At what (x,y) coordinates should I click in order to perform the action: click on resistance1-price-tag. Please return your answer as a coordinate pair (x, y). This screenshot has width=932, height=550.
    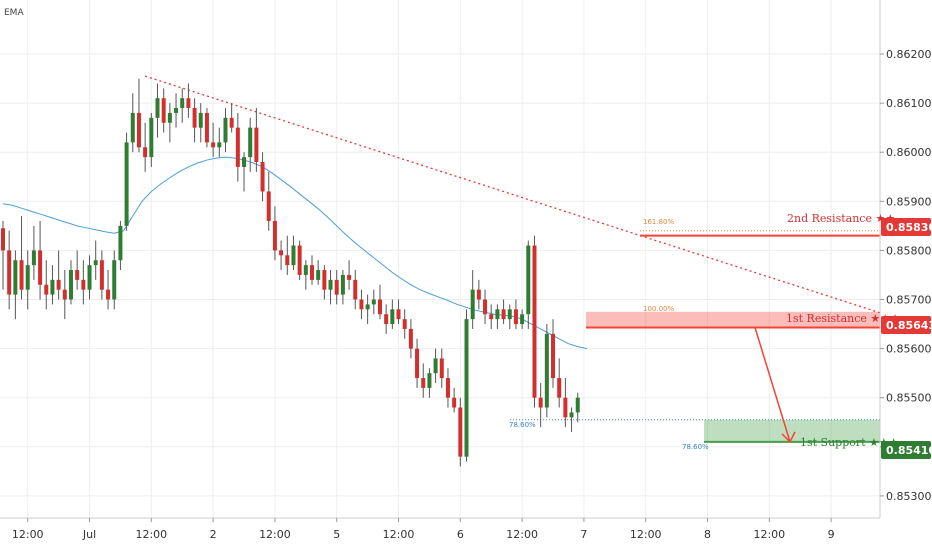
    Looking at the image, I should click on (906, 325).